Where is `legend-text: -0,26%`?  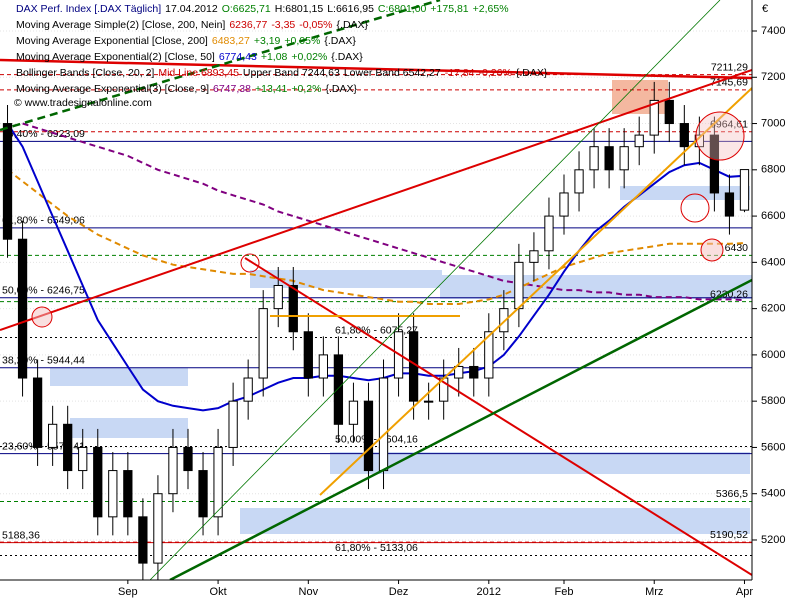 legend-text: -0,26% is located at coordinates (495, 73).